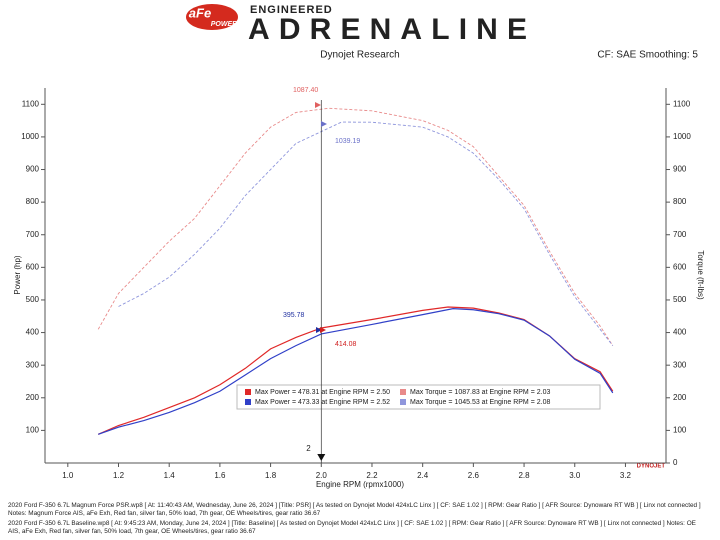 This screenshot has height=540, width=720. Describe the element at coordinates (322, 475) in the screenshot. I see `x-tick-label: 2.0` at that location.